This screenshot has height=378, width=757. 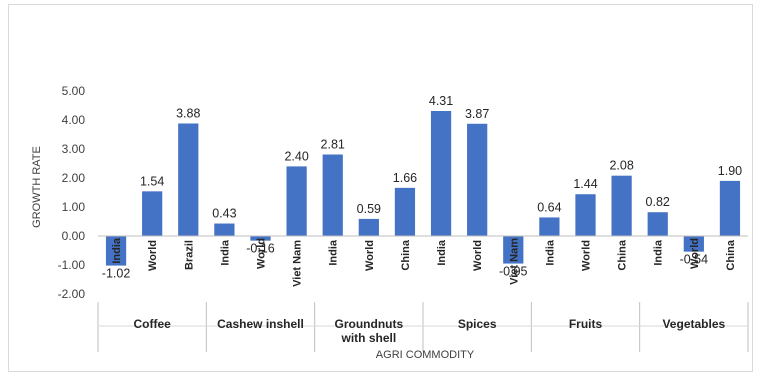 What do you see at coordinates (188, 179) in the screenshot?
I see `bar-coffee-brazil` at bounding box center [188, 179].